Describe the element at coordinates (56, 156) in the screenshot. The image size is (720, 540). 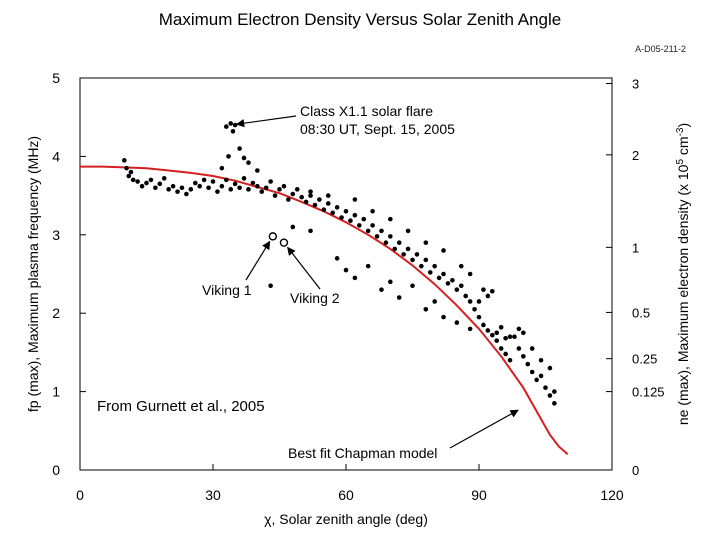
I see `y-tick-label: 4` at that location.